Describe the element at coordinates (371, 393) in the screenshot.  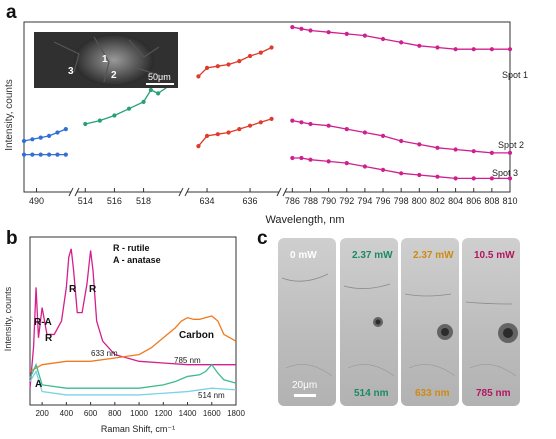
I see `tile-wavelength-label: 514 nm` at that location.